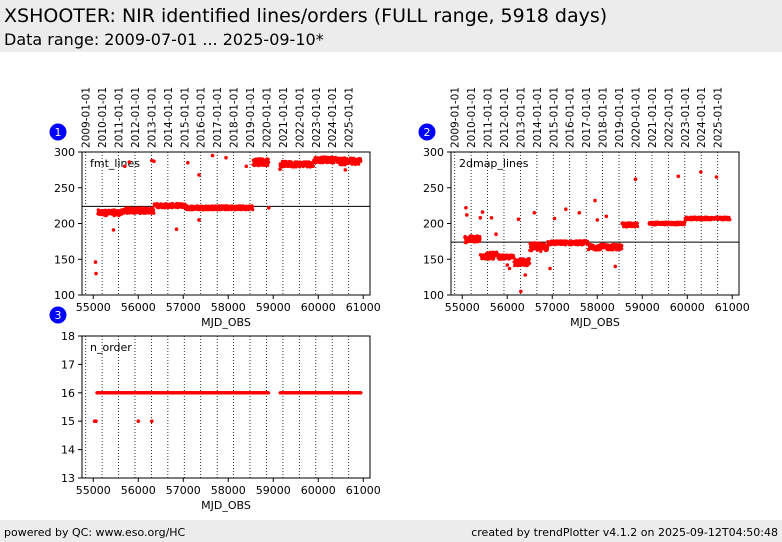 The height and width of the screenshot is (542, 782). Describe the element at coordinates (58, 132) in the screenshot. I see `panel-badge-number: 1` at that location.